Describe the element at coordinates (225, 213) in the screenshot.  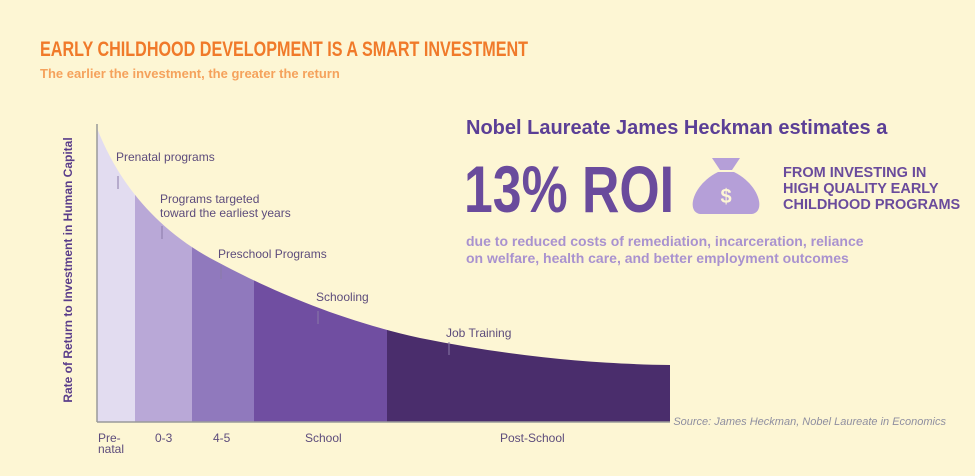
I see `stage-annotation: toward the earliest years` at that location.